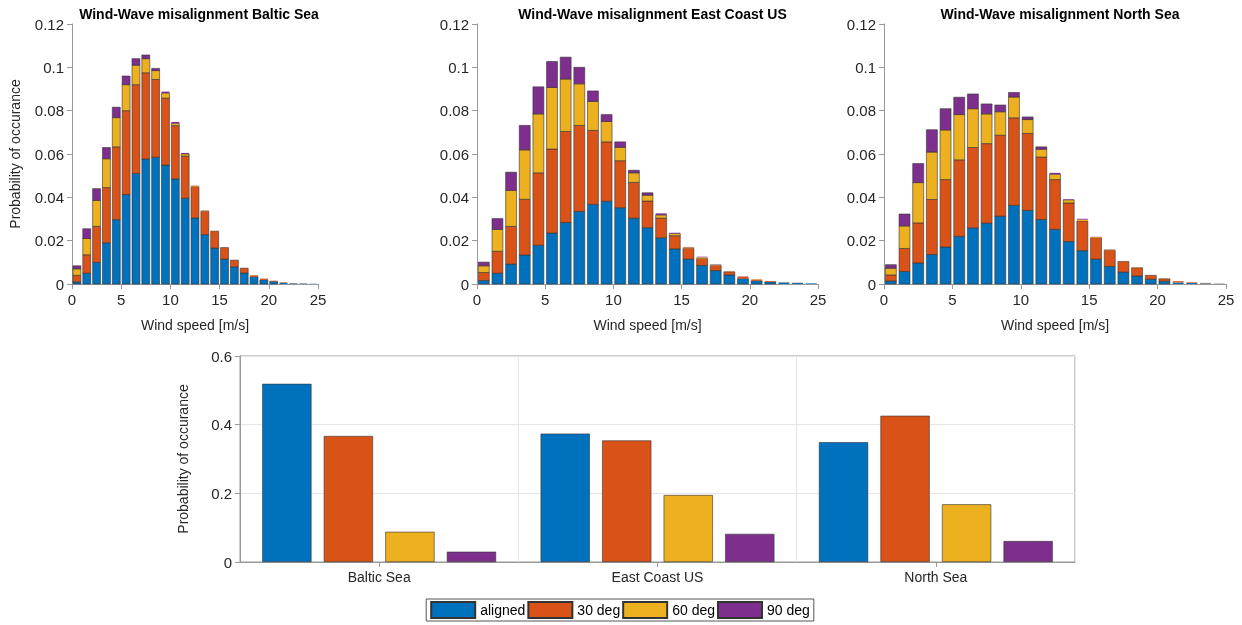  I want to click on y-tick-label: 0.2, so click(221, 493).